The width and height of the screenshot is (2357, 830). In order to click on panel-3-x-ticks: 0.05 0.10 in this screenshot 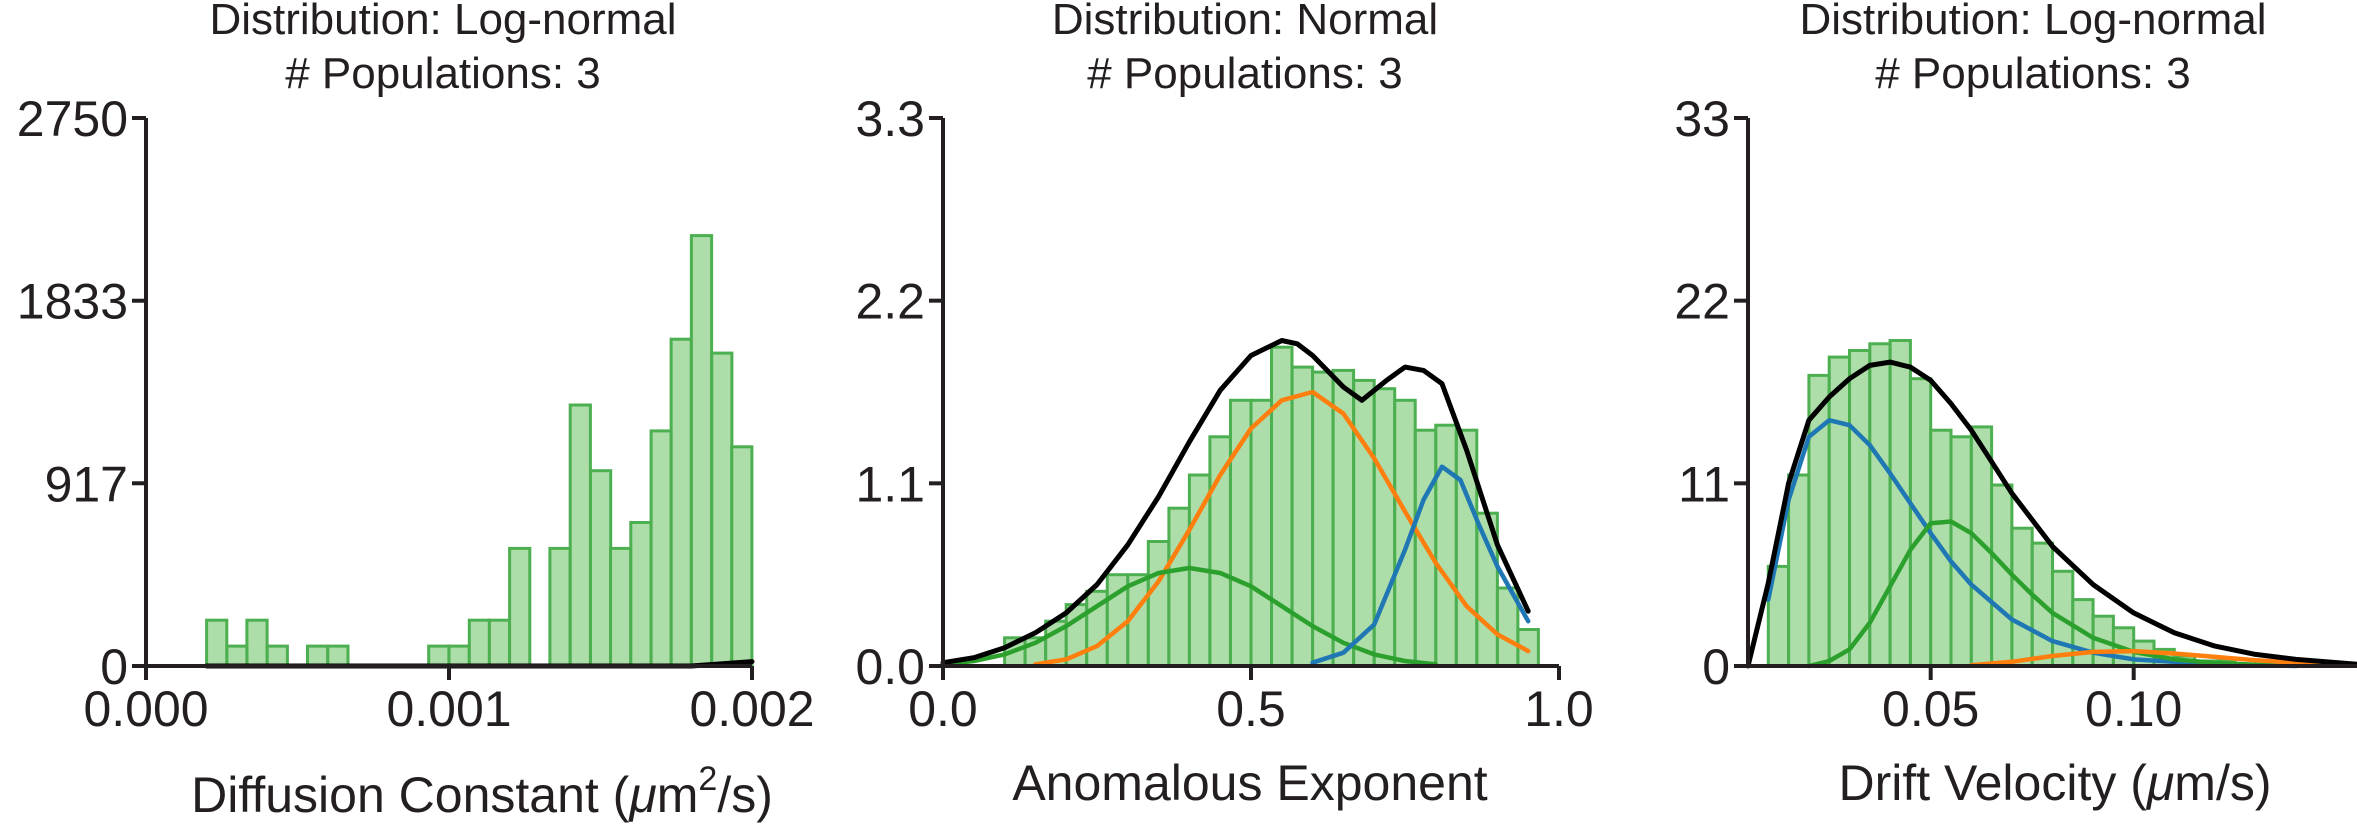, I will do `click(2032, 701)`.